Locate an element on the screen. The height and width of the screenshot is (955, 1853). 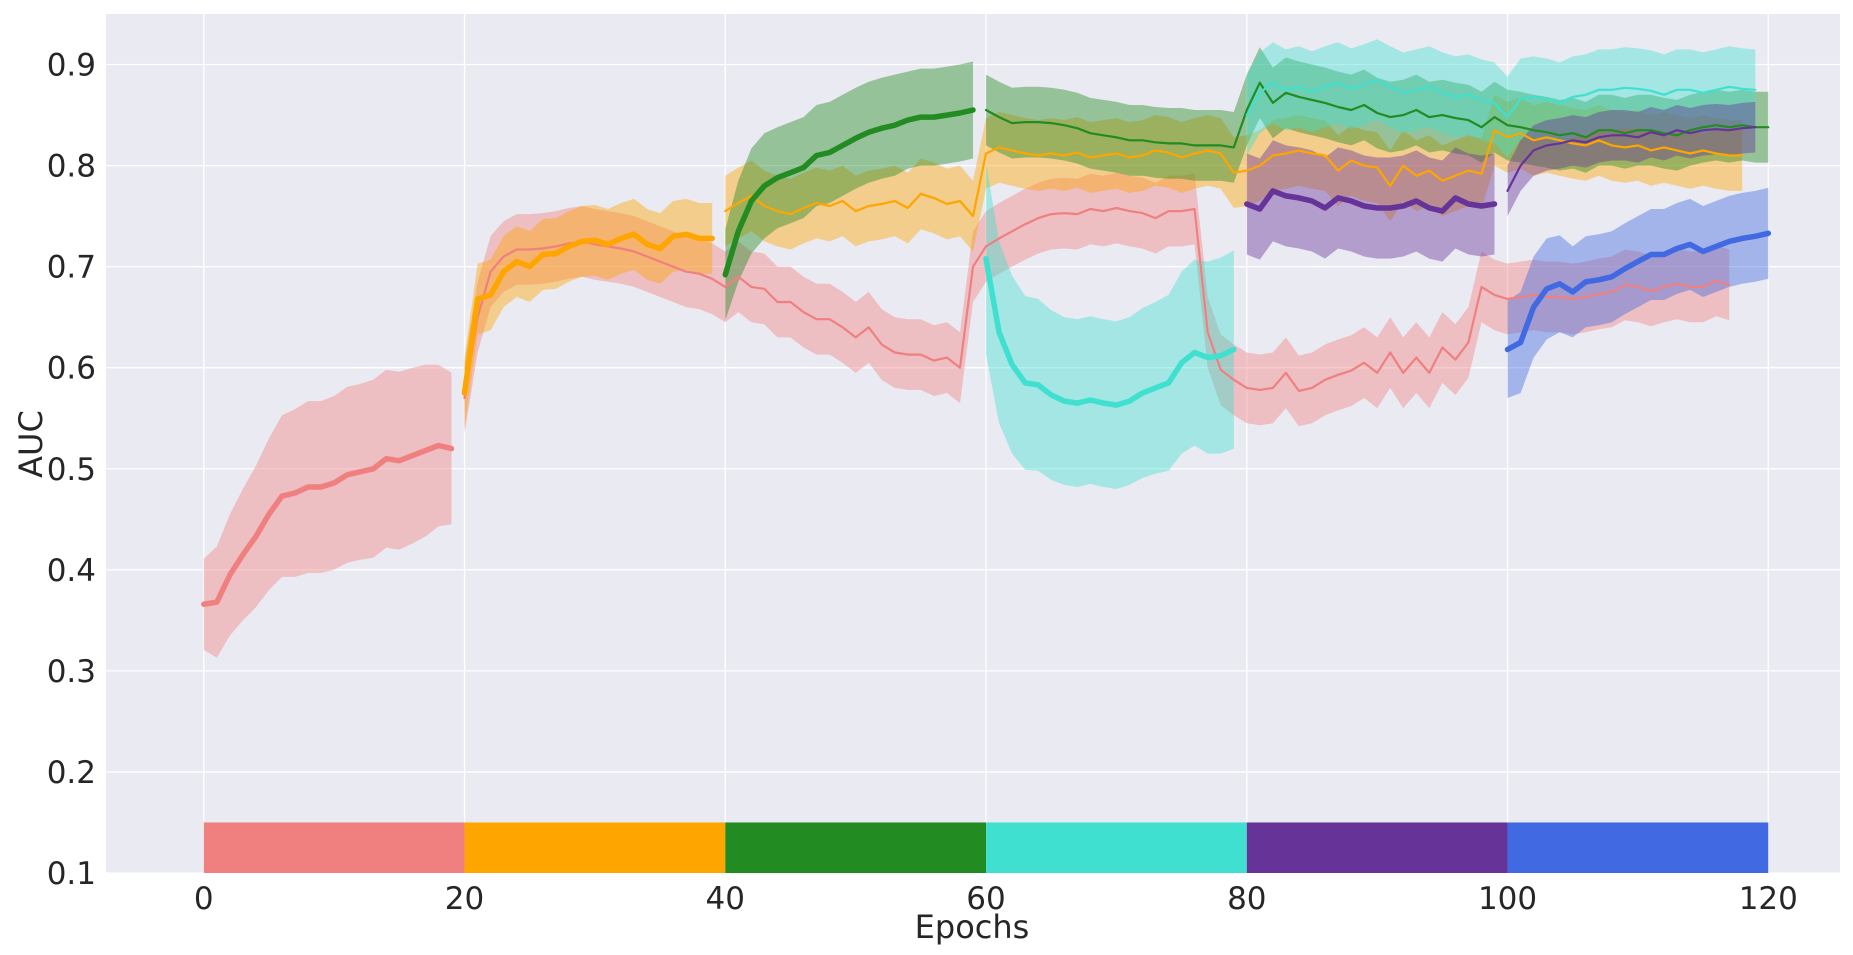
y-axis-ticks: 0.1 0.2 0.3 0.4 0.5 0.6 0.7 0.8 0.9 is located at coordinates (71, 470).